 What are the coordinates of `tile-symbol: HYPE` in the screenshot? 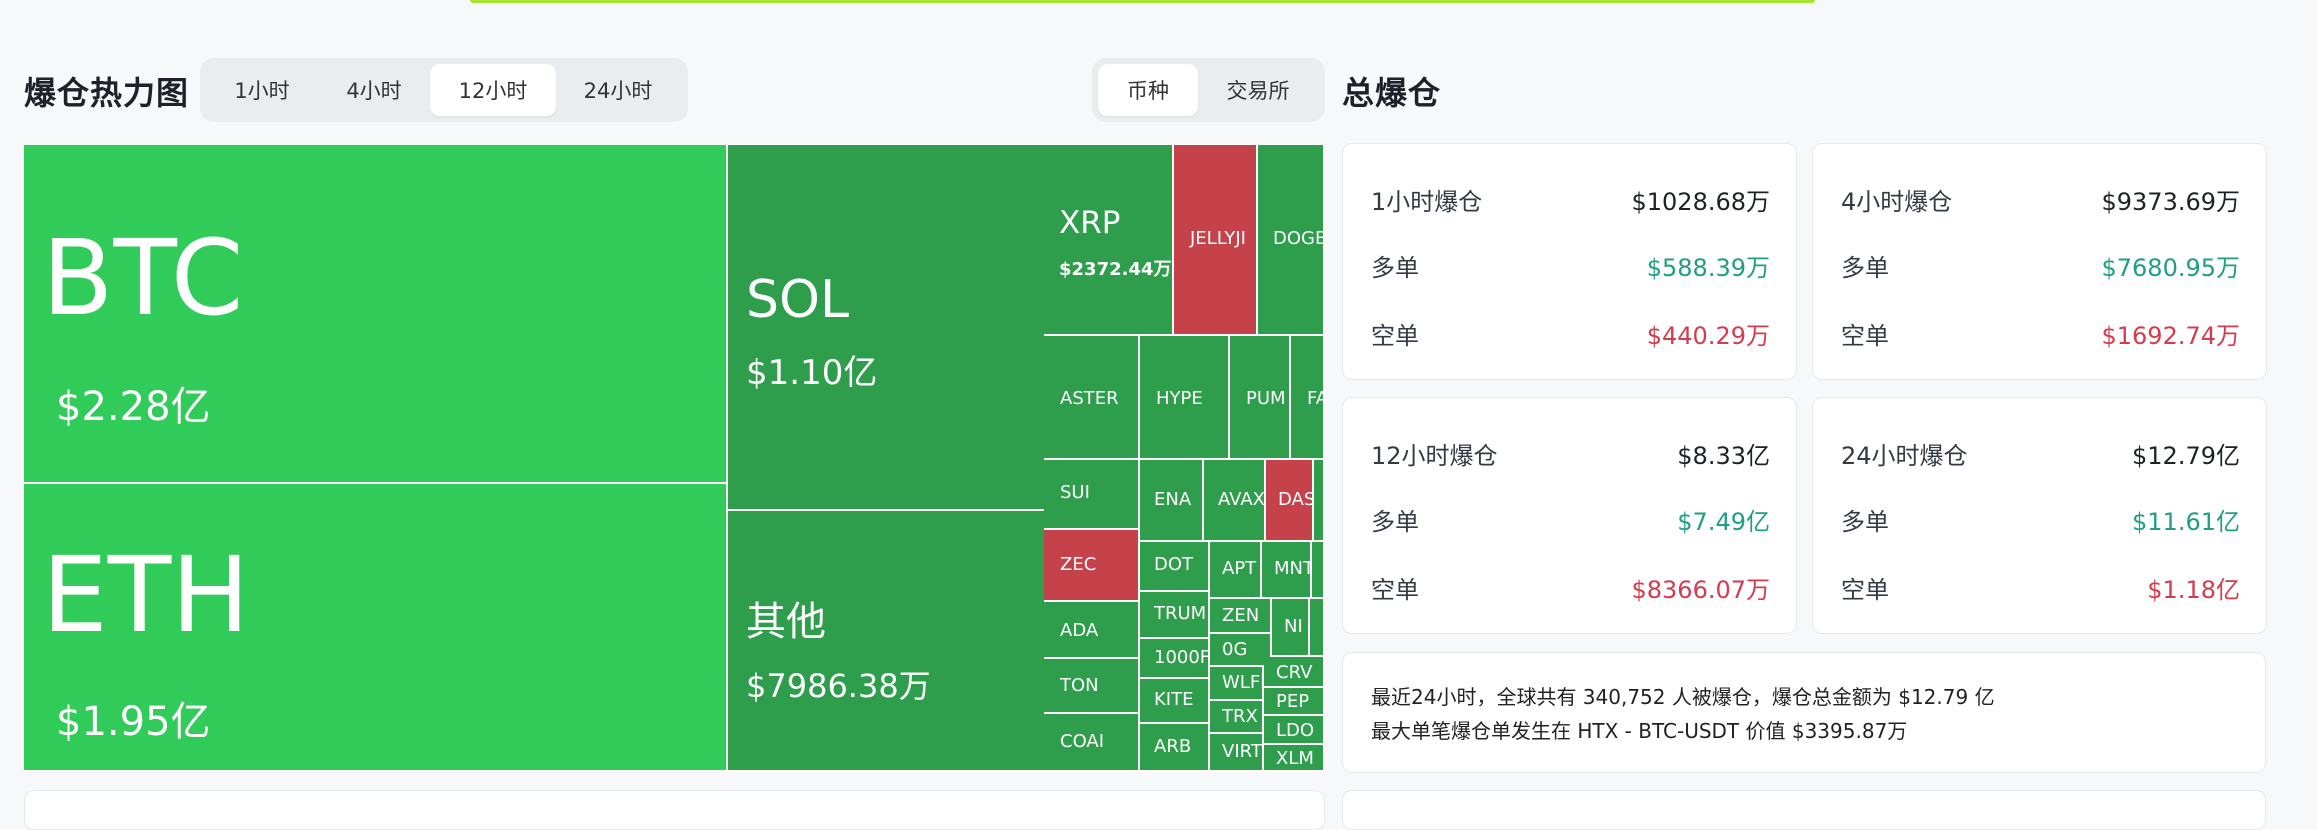 It's located at (1179, 398).